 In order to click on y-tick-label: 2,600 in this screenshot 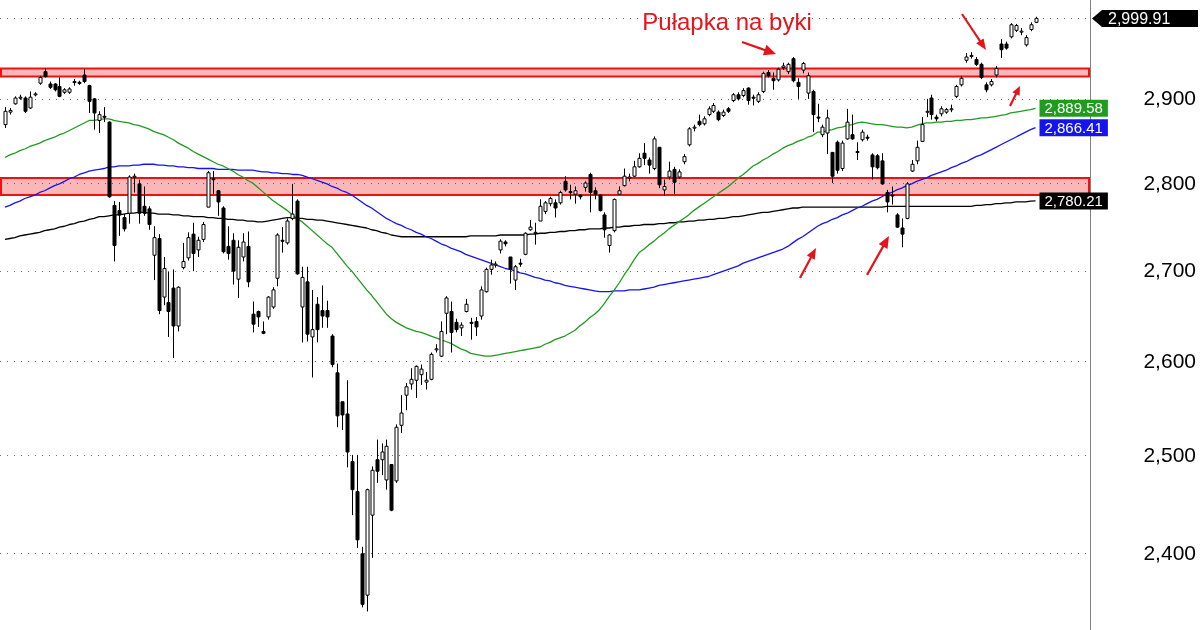, I will do `click(1169, 360)`.